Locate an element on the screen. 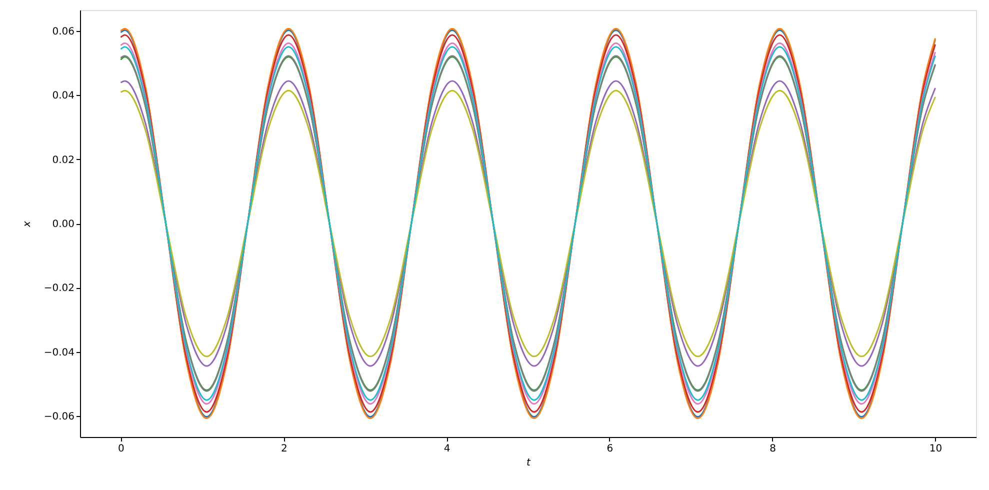 The image size is (989, 490). x-tick-label: 0 is located at coordinates (121, 449).